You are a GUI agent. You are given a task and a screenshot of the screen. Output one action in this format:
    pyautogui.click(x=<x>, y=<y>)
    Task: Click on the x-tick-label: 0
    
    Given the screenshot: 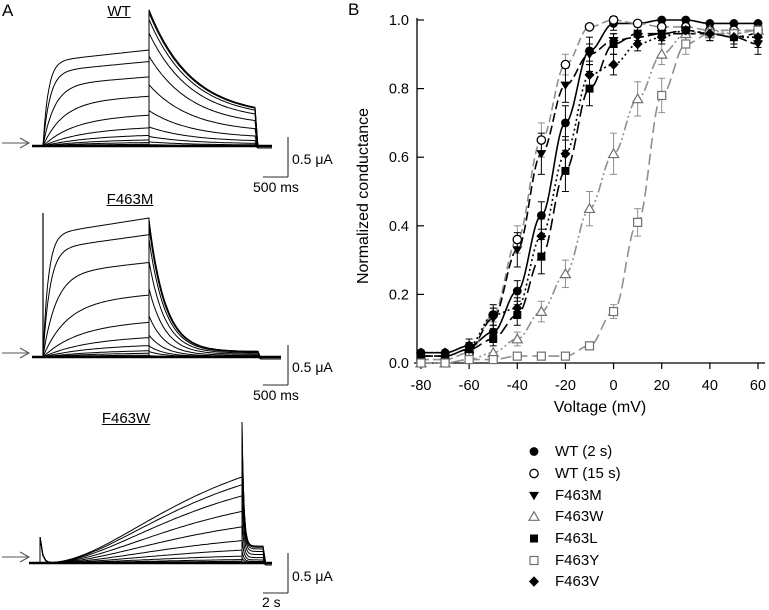 What is the action you would take?
    pyautogui.click(x=614, y=386)
    